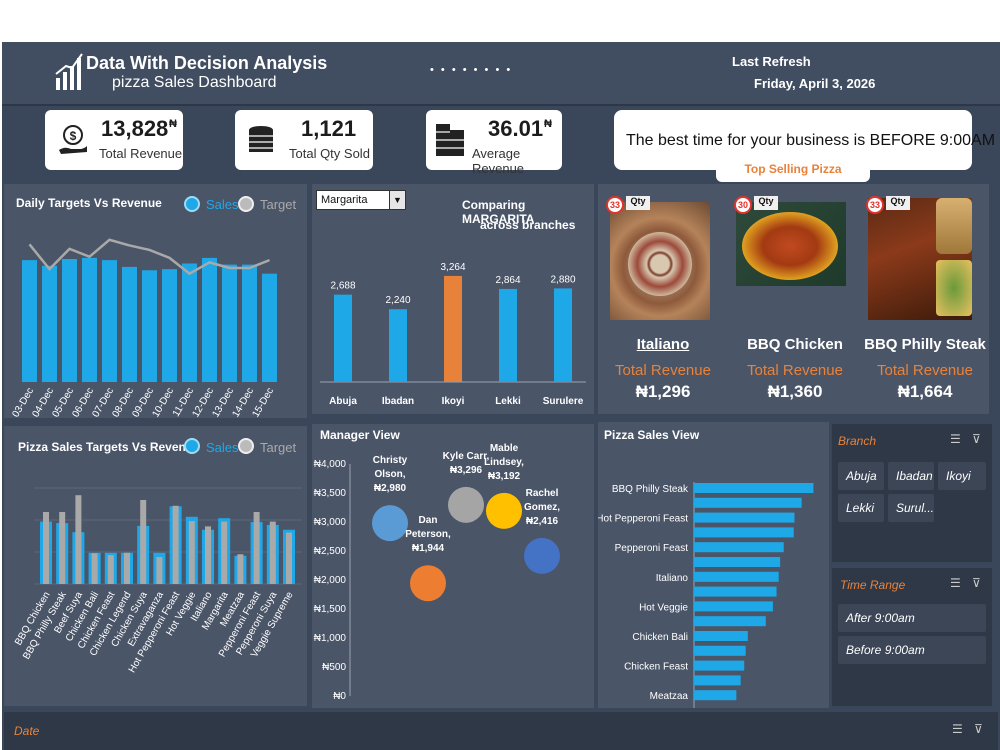  What do you see at coordinates (962, 476) in the screenshot?
I see `slicer-item-ikoyi: Ikoyi` at bounding box center [962, 476].